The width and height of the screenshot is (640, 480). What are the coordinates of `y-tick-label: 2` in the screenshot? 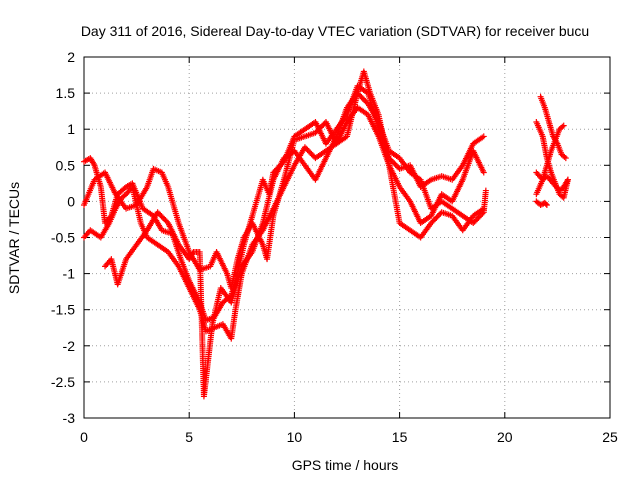 It's located at (71, 57).